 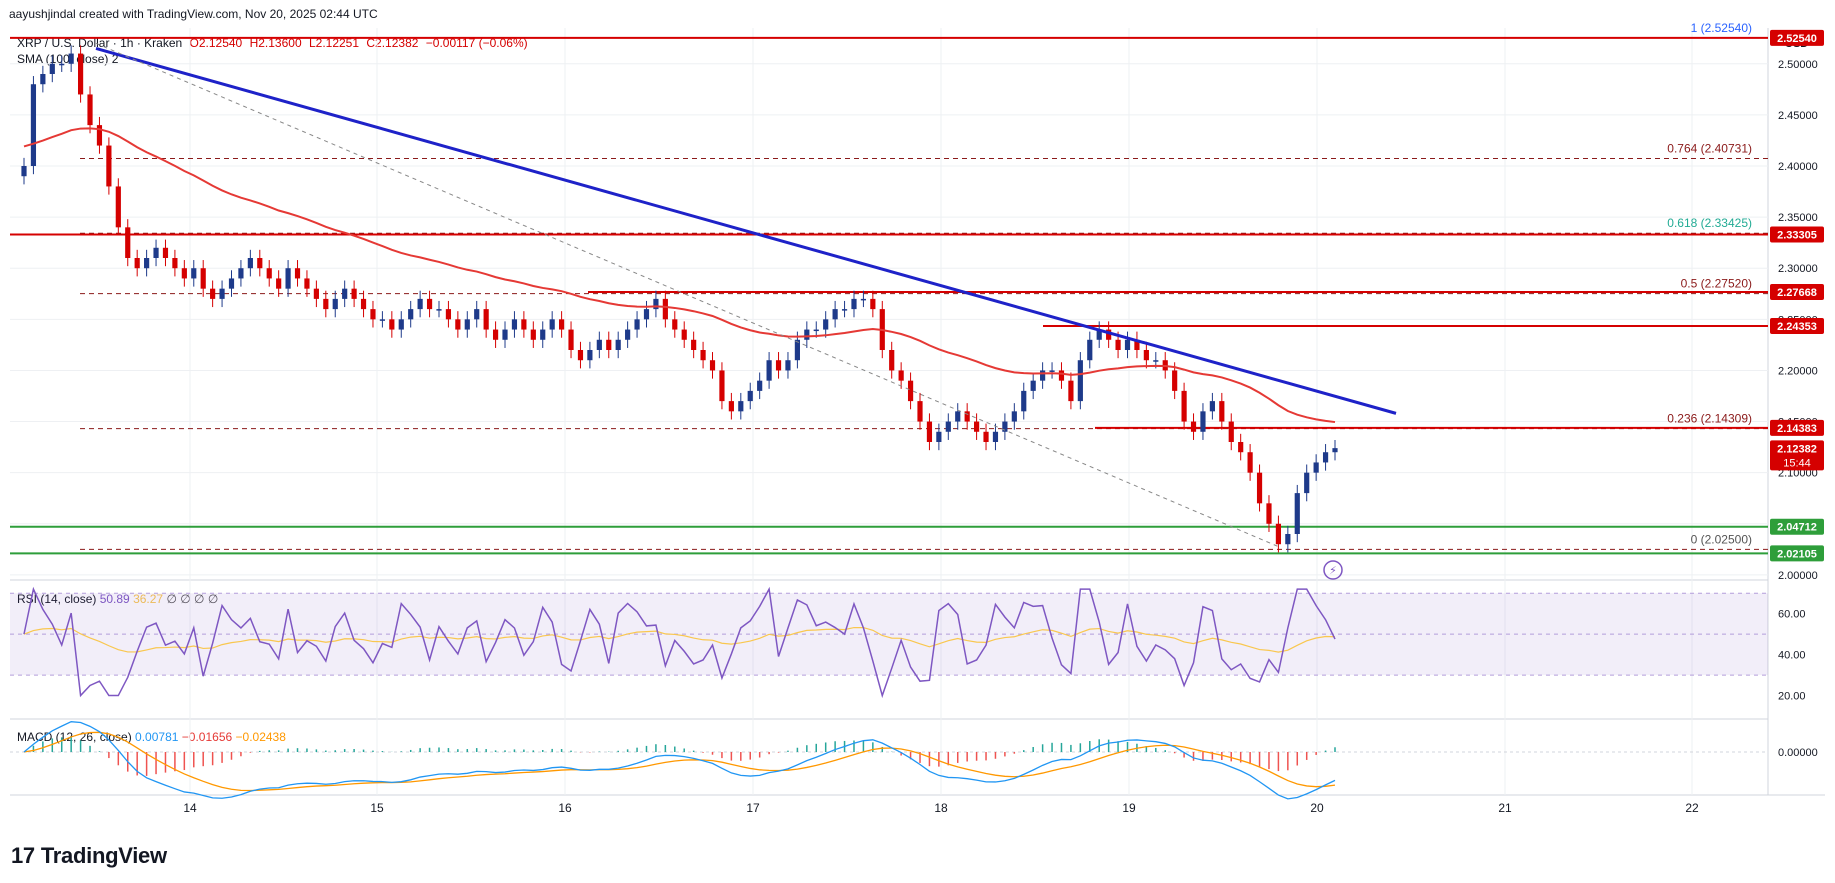 What do you see at coordinates (392, 43) in the screenshot?
I see `close-value: C2.12382` at bounding box center [392, 43].